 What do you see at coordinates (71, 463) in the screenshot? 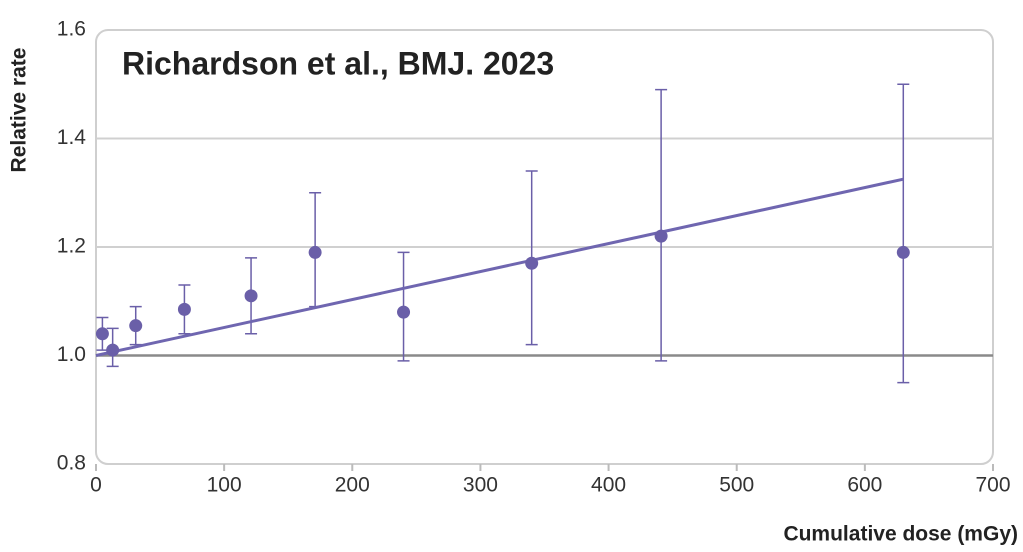
I see `y-tick-label: 0.8` at bounding box center [71, 463].